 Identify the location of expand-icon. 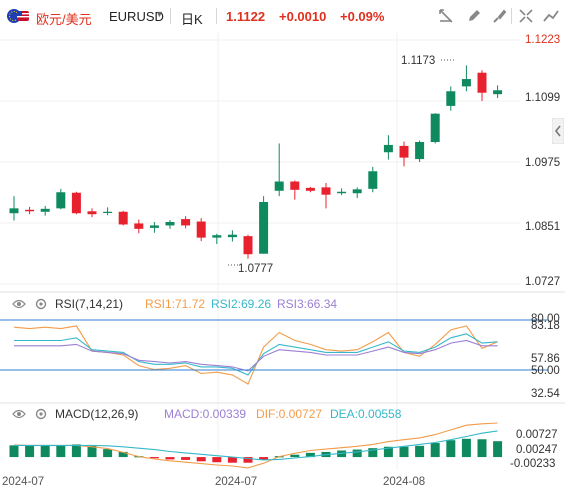
(526, 16).